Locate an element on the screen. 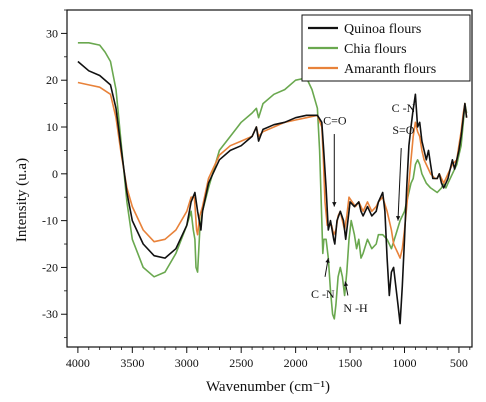 The width and height of the screenshot is (486, 402). legend: Quinoa flours Chia flours Amaranth flours is located at coordinates (386, 48).